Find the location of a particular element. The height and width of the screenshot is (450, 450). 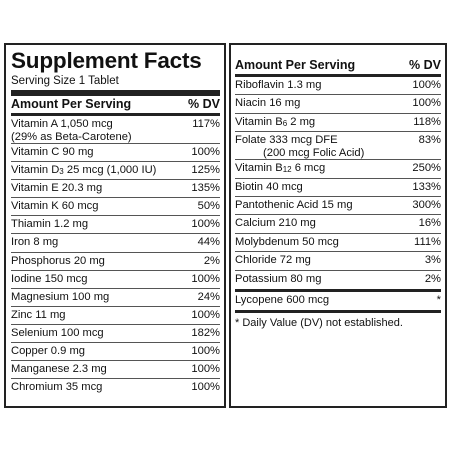

nutrient-name-main: Iodine 150 mcg is located at coordinates (49, 278).